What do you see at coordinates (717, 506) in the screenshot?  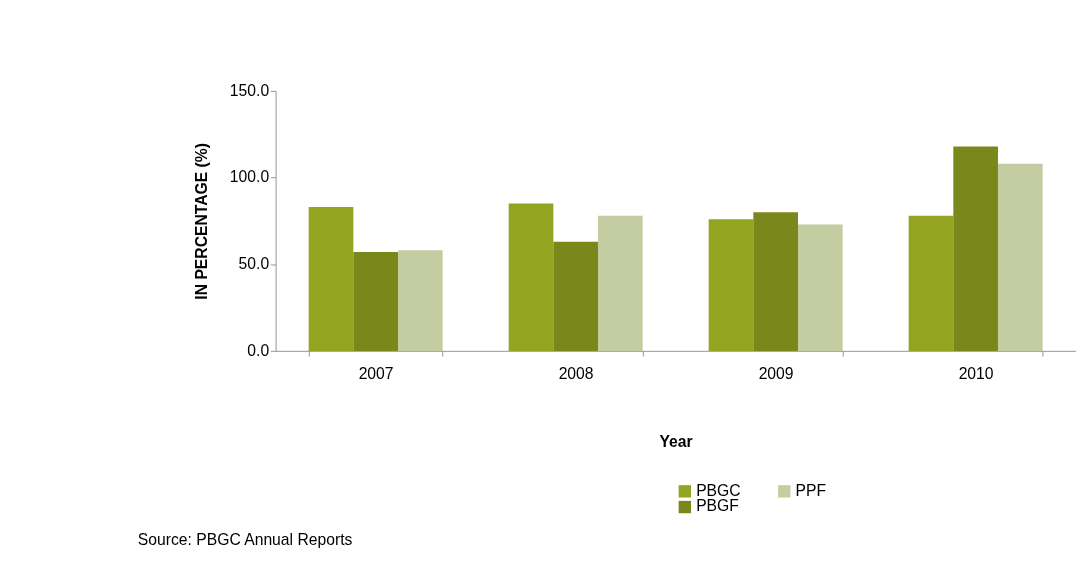 I see `legend-label: PBGF` at bounding box center [717, 506].